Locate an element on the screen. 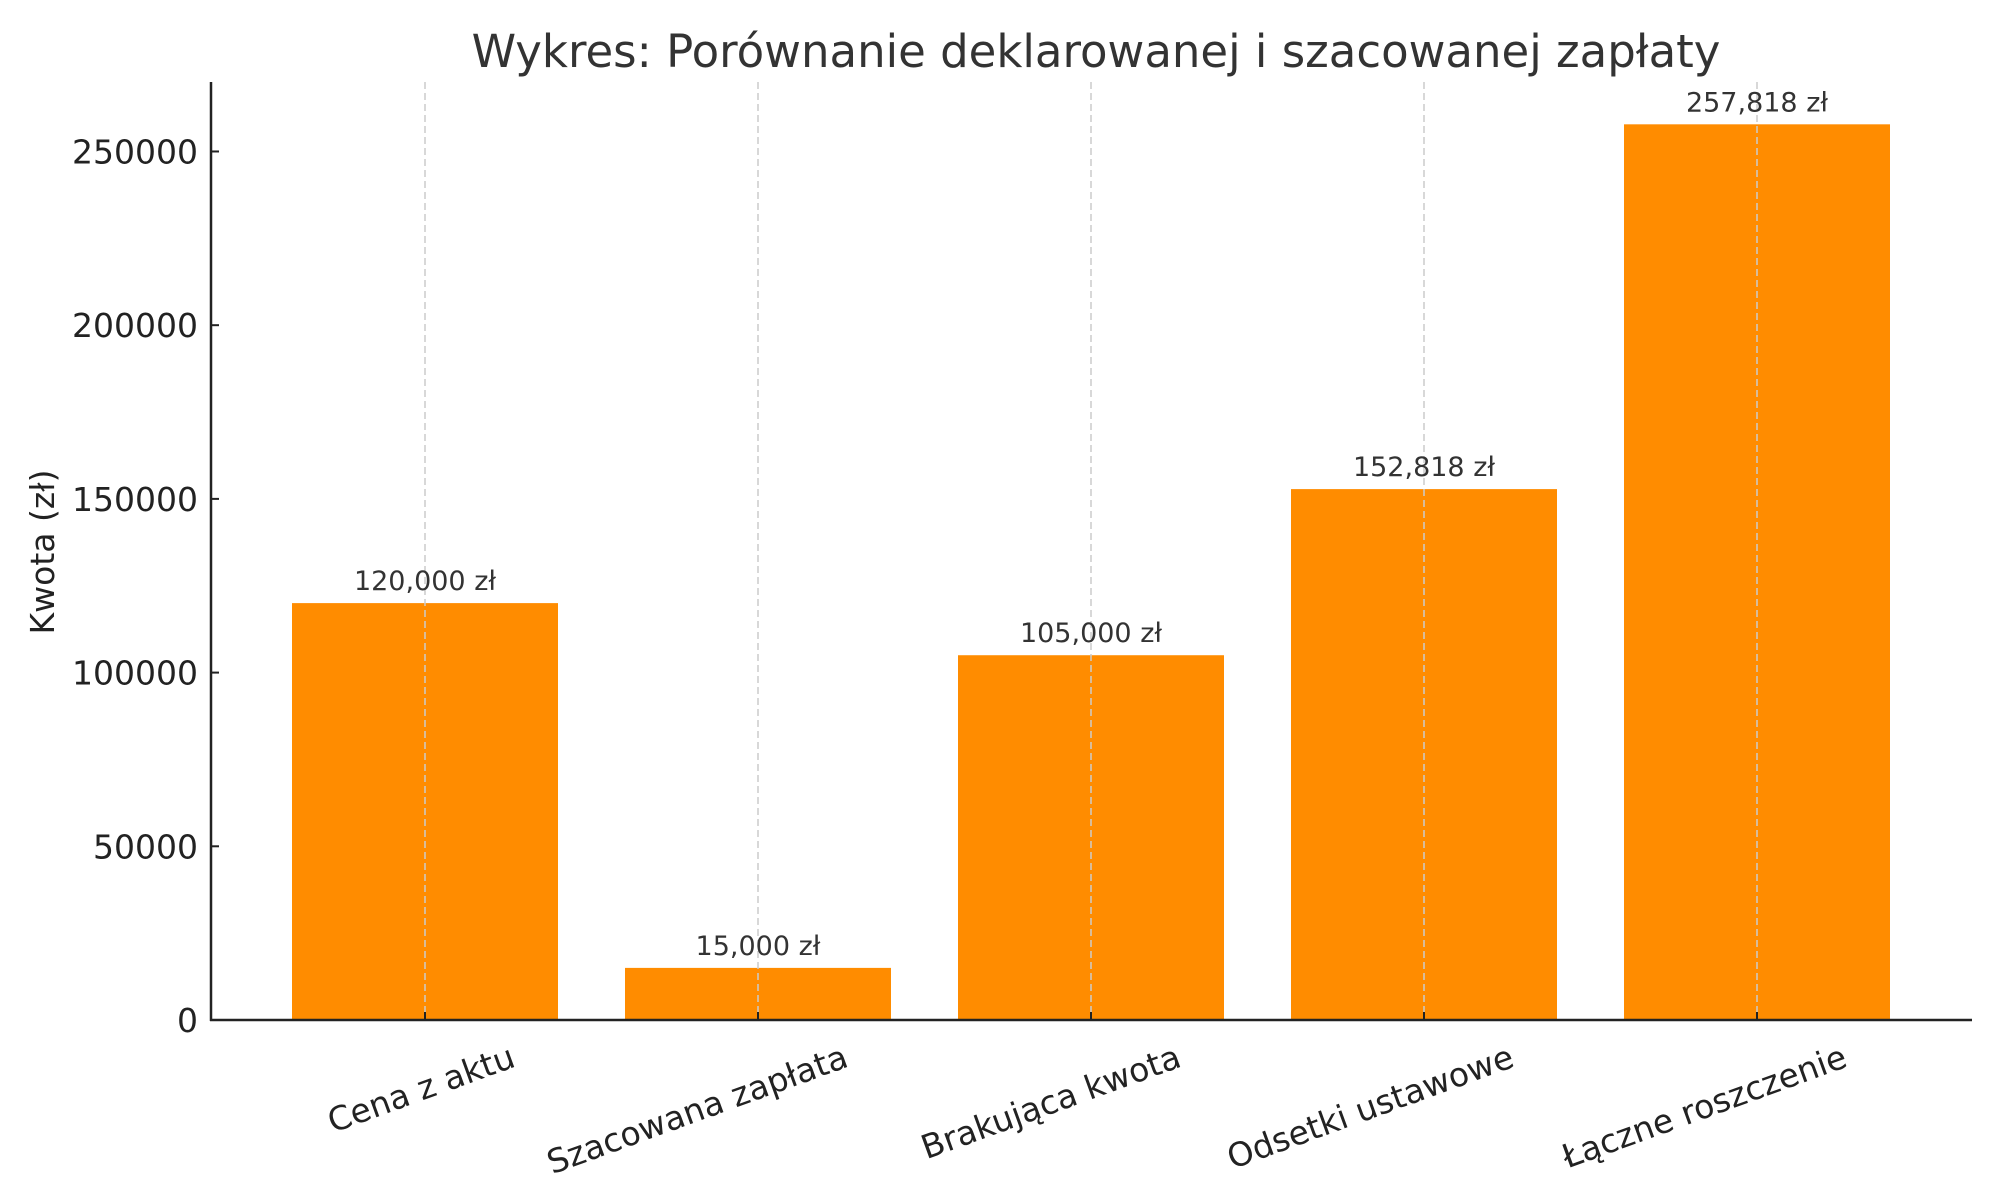 This screenshot has height=1200, width=2000. y-tick-label: 50000 is located at coordinates (145, 846).